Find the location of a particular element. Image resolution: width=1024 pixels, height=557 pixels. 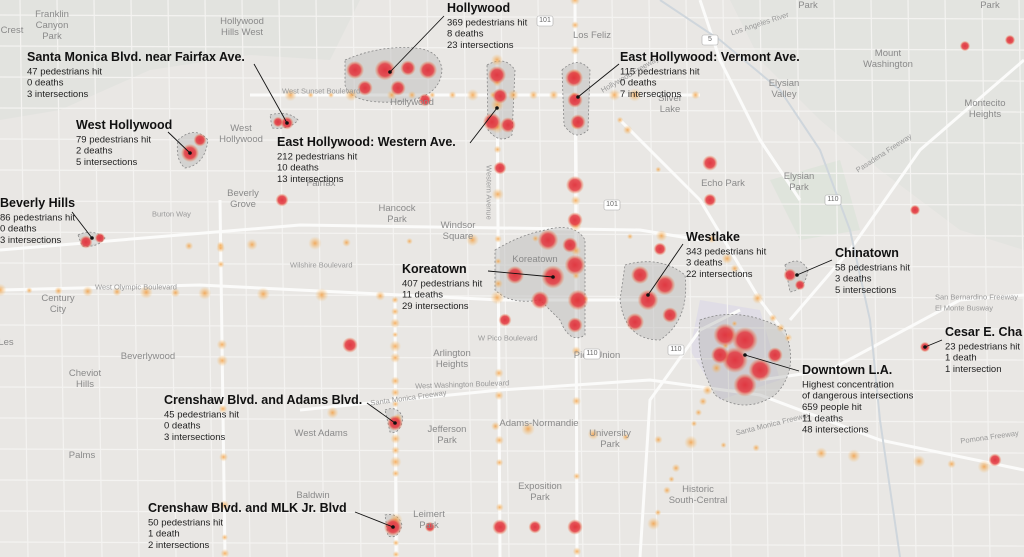

place-label-line: Franklin is located at coordinates (52, 14).